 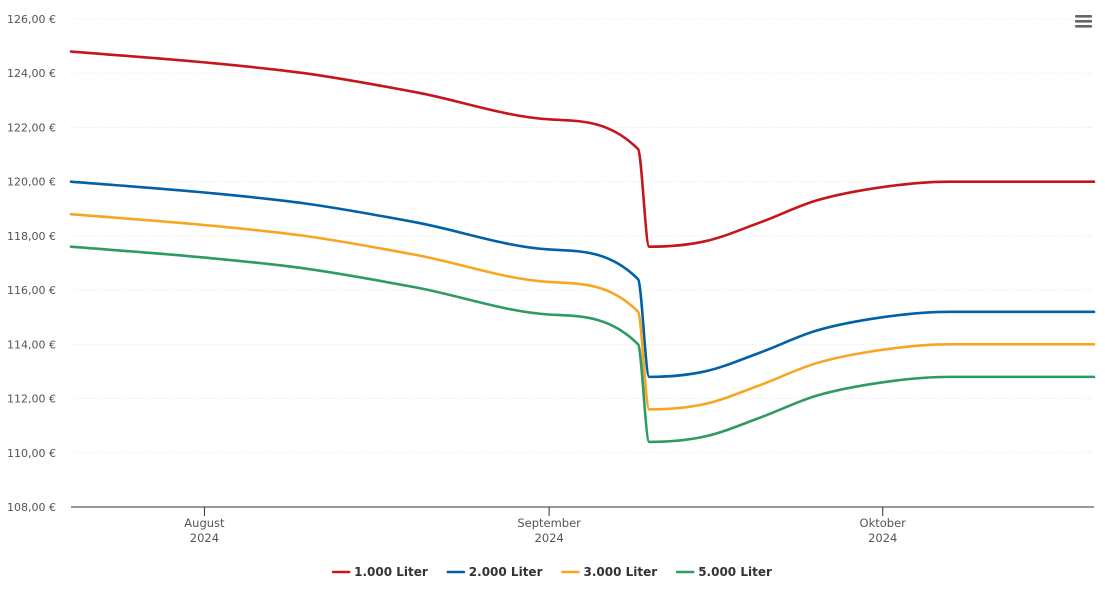 What do you see at coordinates (31, 290) in the screenshot?
I see `y-tick-label: 116,00 €` at bounding box center [31, 290].